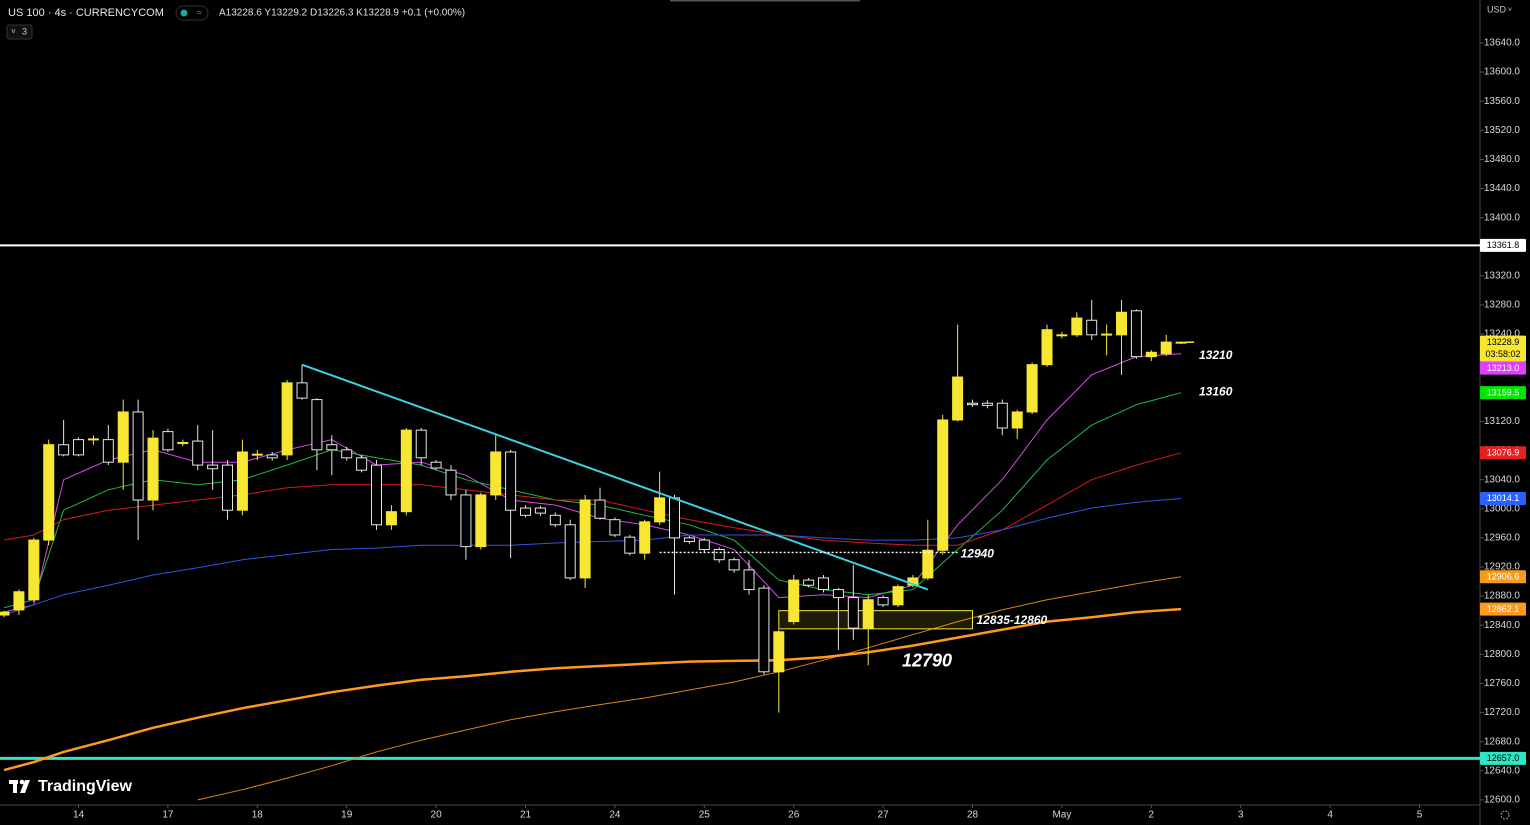 The height and width of the screenshot is (825, 1530). What do you see at coordinates (1502, 43) in the screenshot?
I see `y-tick-label: 13640.0` at bounding box center [1502, 43].